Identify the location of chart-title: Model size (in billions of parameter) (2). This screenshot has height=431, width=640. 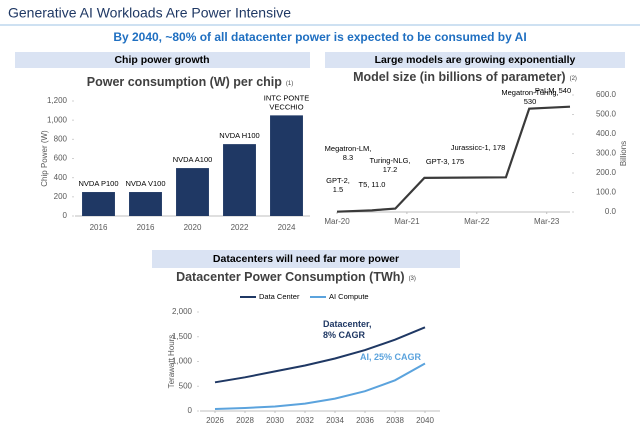
(465, 77).